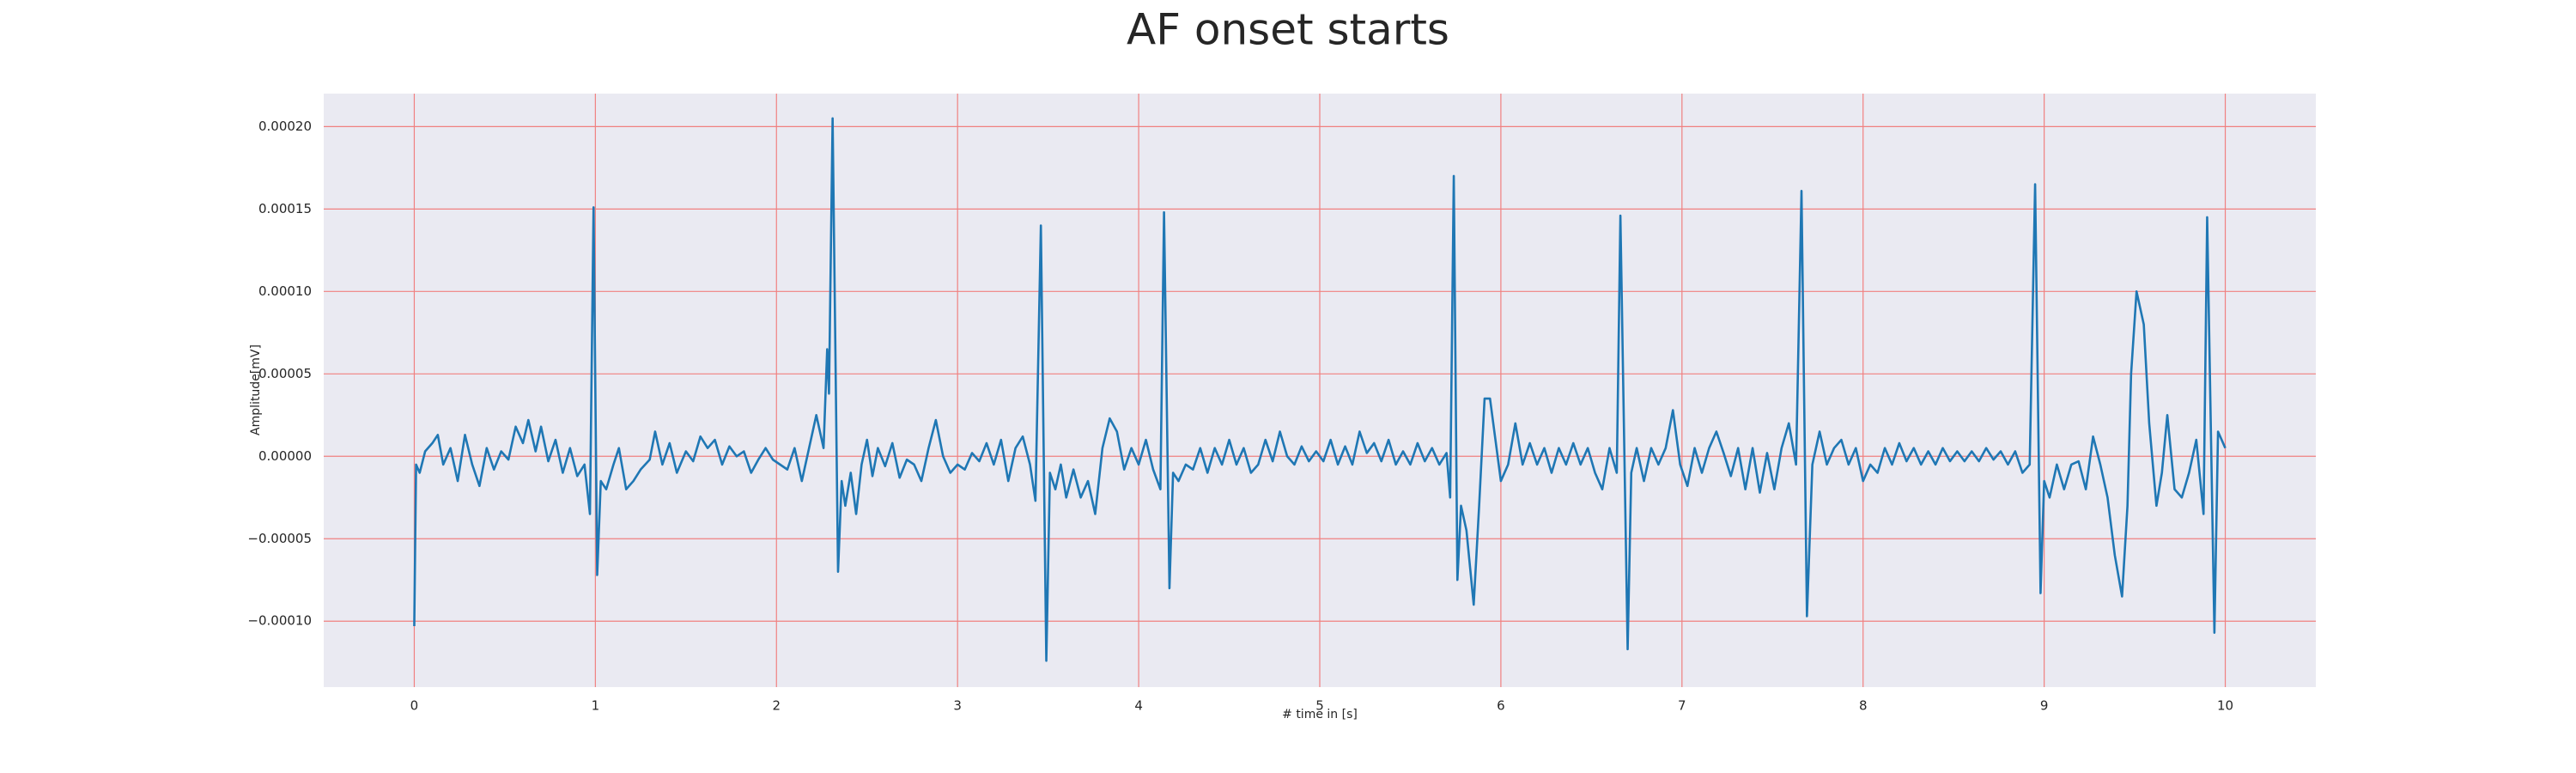 This screenshot has width=2576, height=773. What do you see at coordinates (280, 621) in the screenshot?
I see `y-tick-label: −0.00010` at bounding box center [280, 621].